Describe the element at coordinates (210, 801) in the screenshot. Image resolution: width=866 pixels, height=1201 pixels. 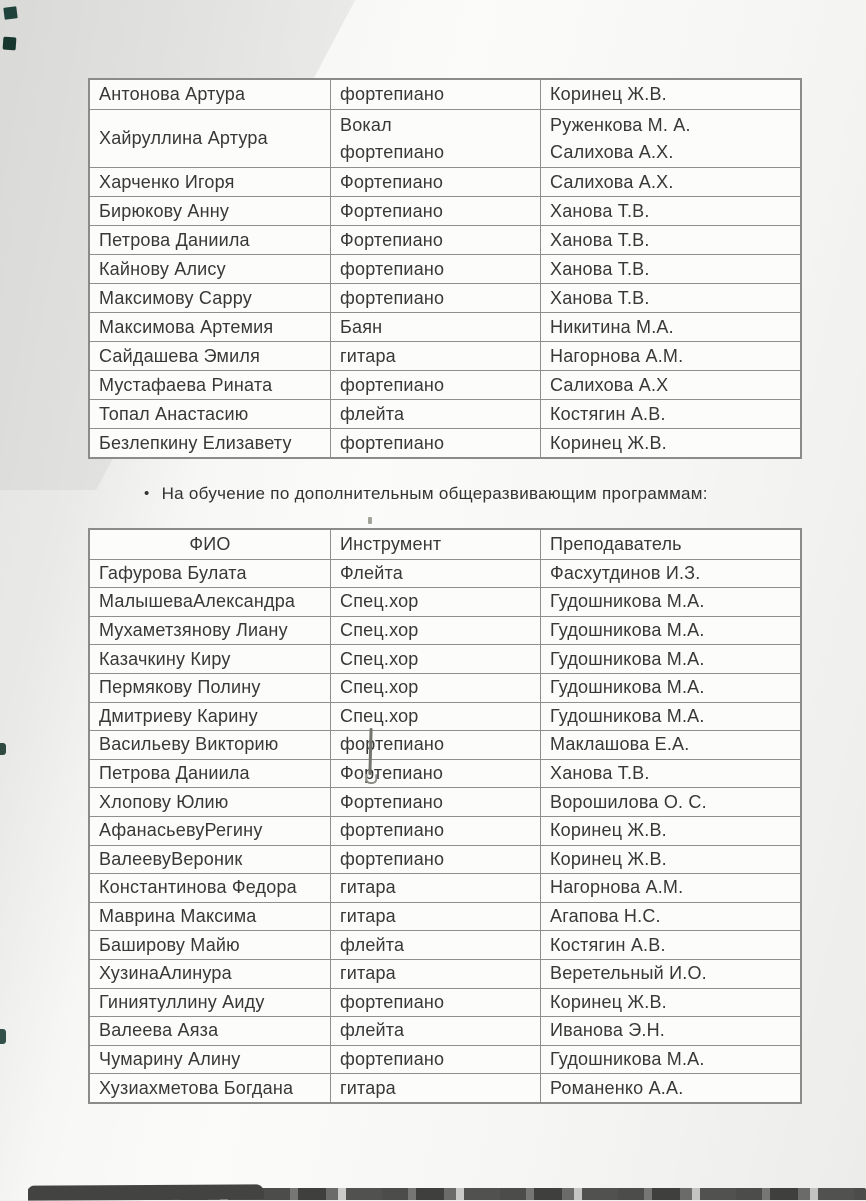
I see `table-cell: Хлопову Юлию` at that location.